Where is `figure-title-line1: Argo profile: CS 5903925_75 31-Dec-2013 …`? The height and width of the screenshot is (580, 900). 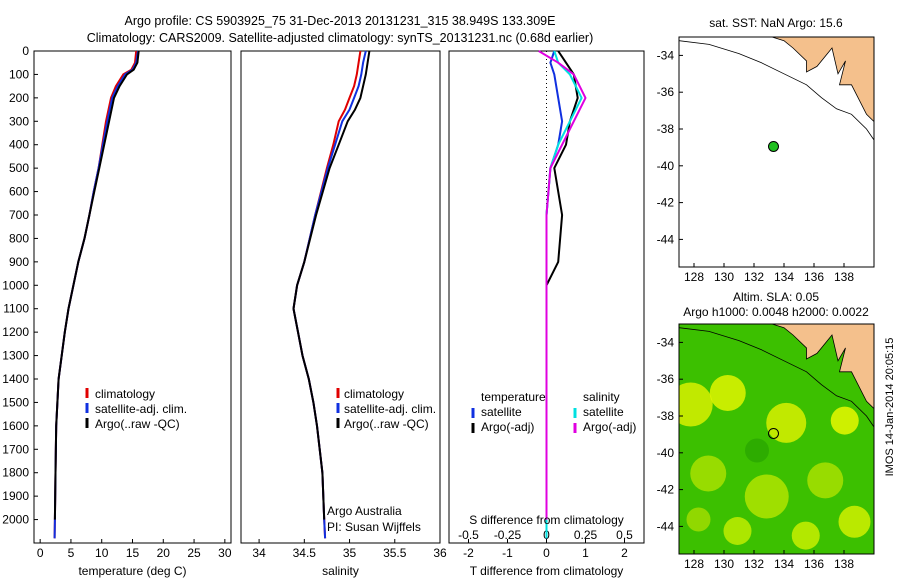 figure-title-line1: Argo profile: CS 5903925_75 31-Dec-2013 … is located at coordinates (340, 21).